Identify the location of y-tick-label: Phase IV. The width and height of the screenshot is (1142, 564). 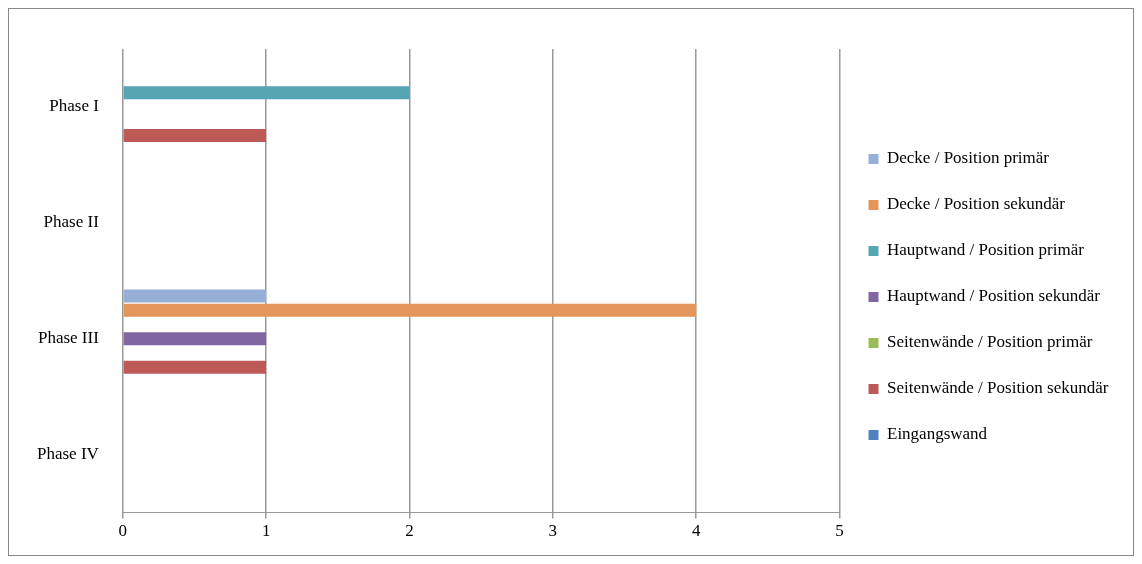
(68, 454).